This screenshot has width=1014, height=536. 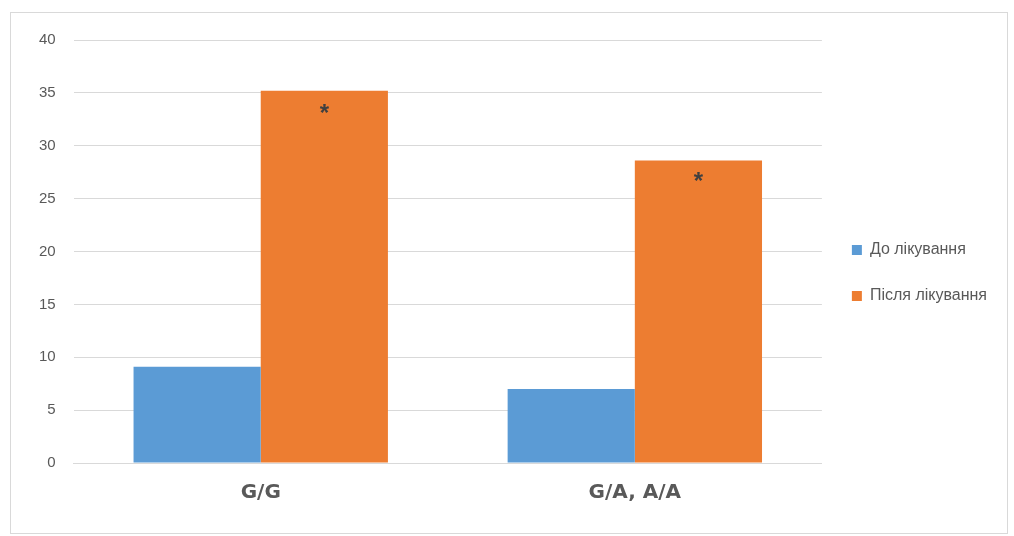 I want to click on x-tick-label: G/G, so click(x=260, y=491).